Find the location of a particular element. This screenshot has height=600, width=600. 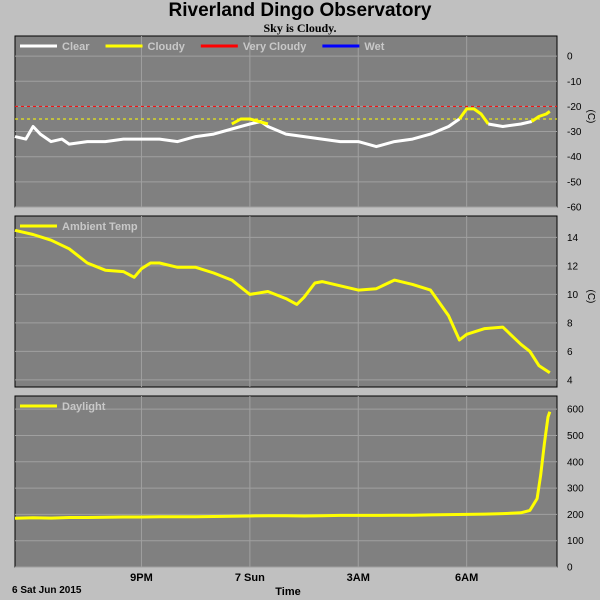

x-tick-label: 9PM is located at coordinates (141, 578).